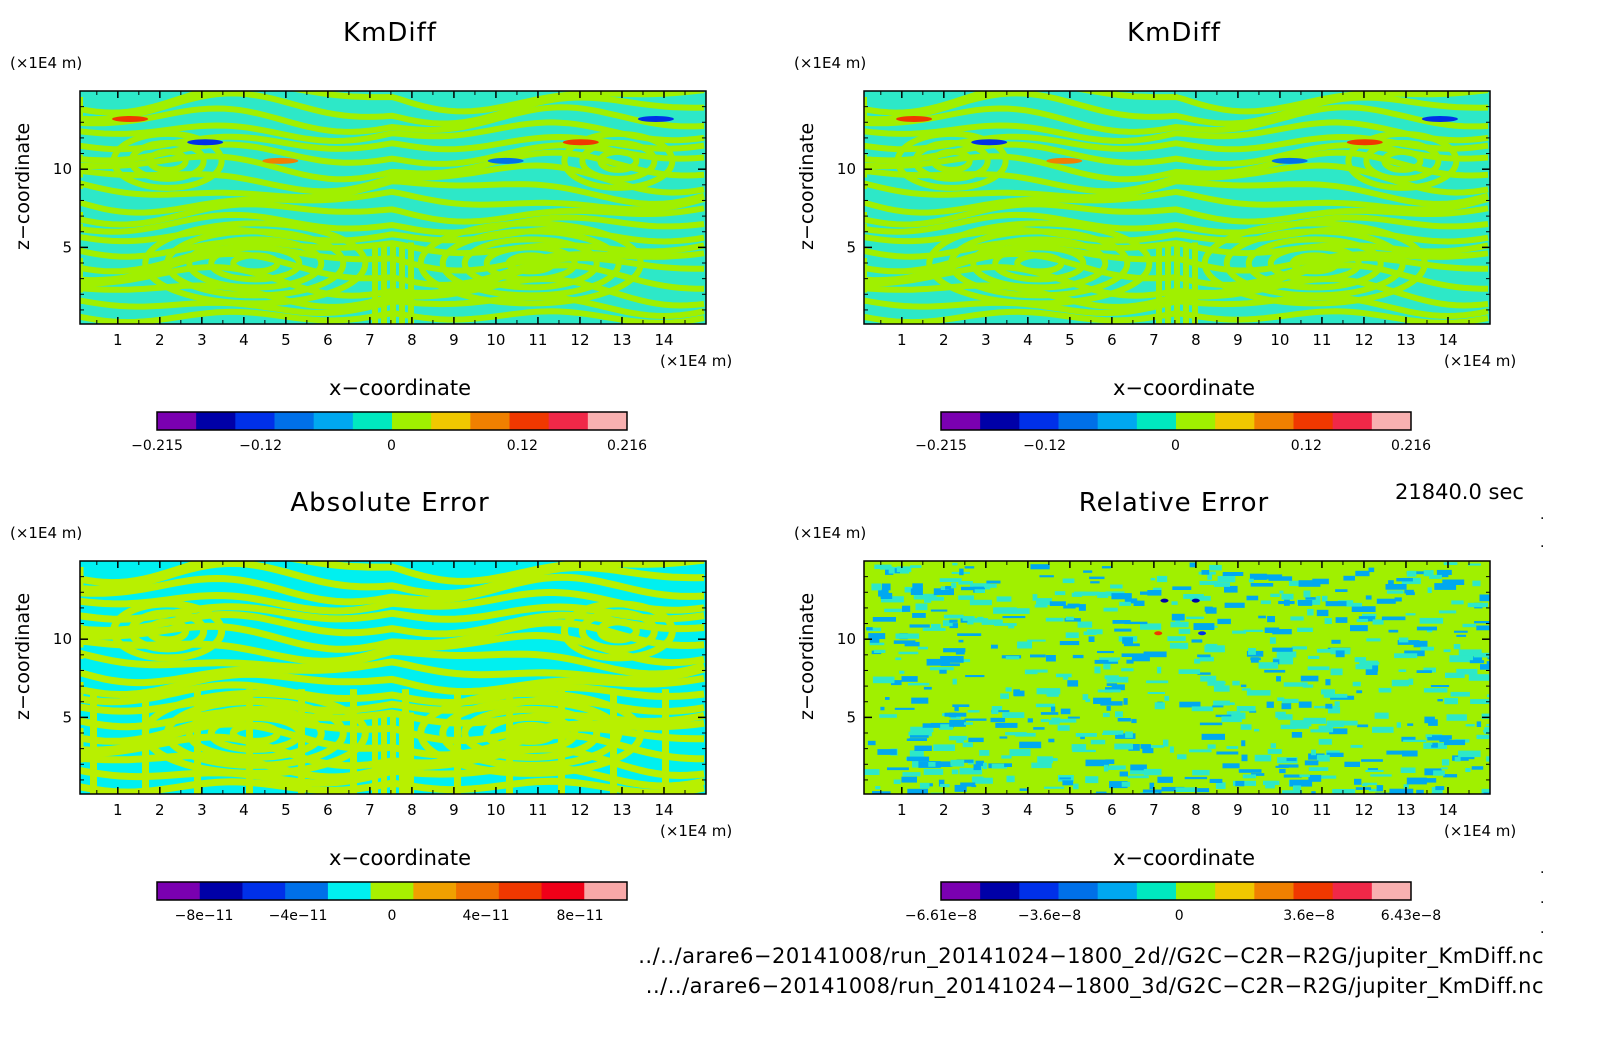 Image resolution: width=1604 pixels, height=1054 pixels. What do you see at coordinates (1411, 916) in the screenshot?
I see `colorbar-tick-label: 6.43e−8` at bounding box center [1411, 916].